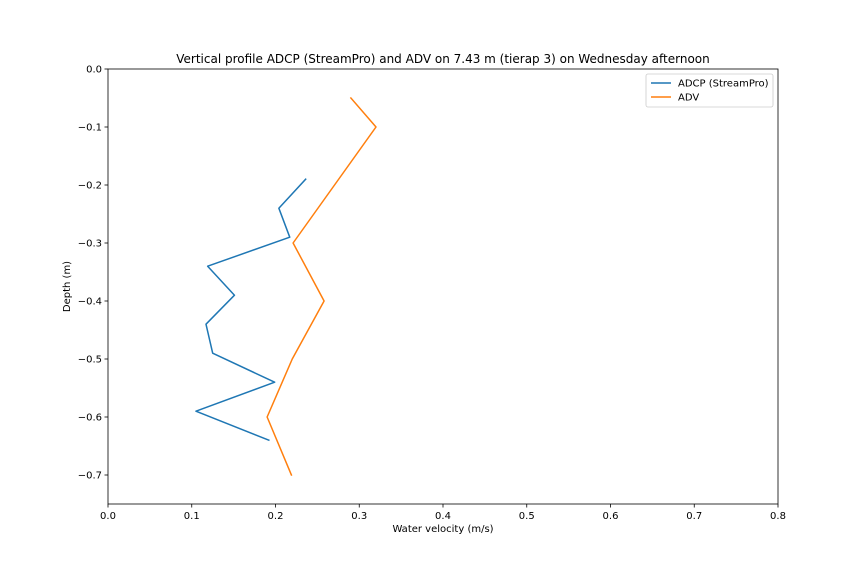 The width and height of the screenshot is (864, 576). I want to click on legend-box, so click(709, 90).